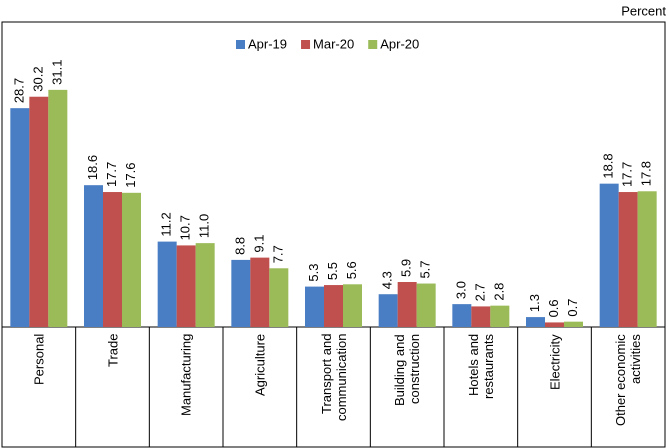 The height and width of the screenshot is (448, 668). Describe the element at coordinates (333, 43) in the screenshot. I see `legend-label: Mar-20` at that location.